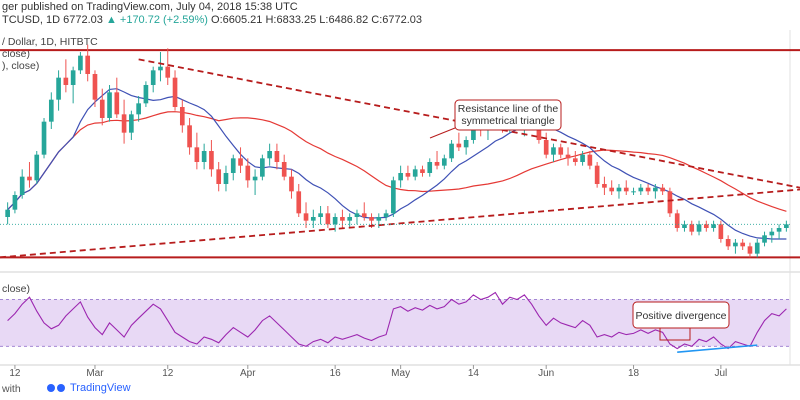  Describe the element at coordinates (634, 373) in the screenshot. I see `x-tick-label: 18` at that location.